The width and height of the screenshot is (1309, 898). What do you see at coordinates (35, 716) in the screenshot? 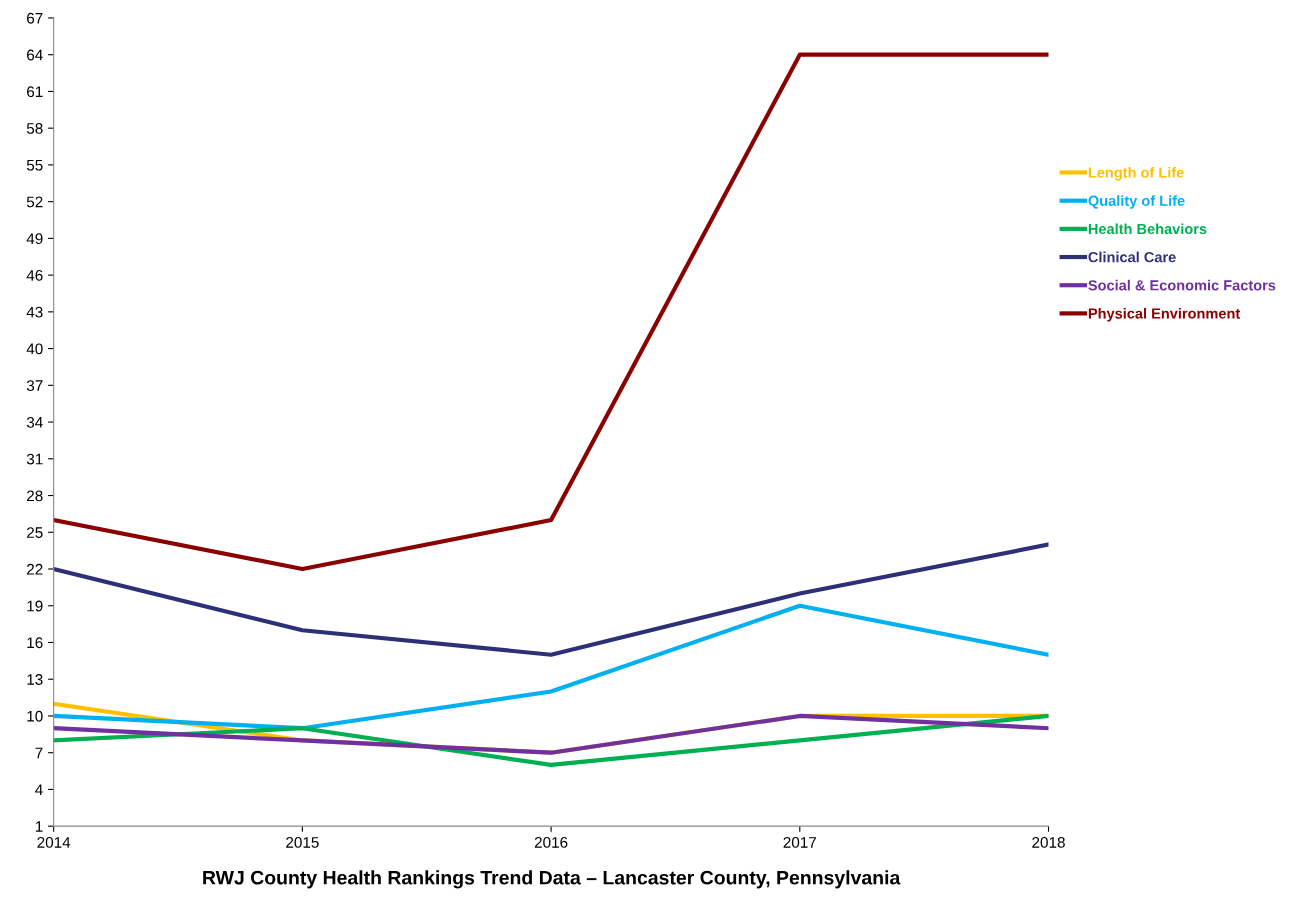
I see `y-tick-label: 10` at bounding box center [35, 716].